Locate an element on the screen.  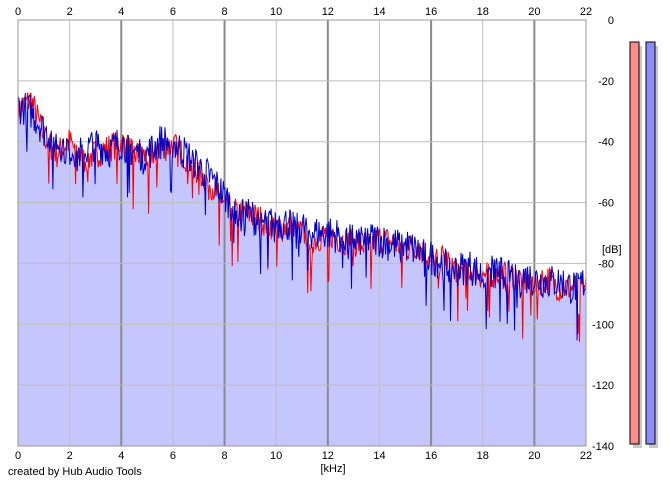
x-tick-label-top: 4 is located at coordinates (121, 12).